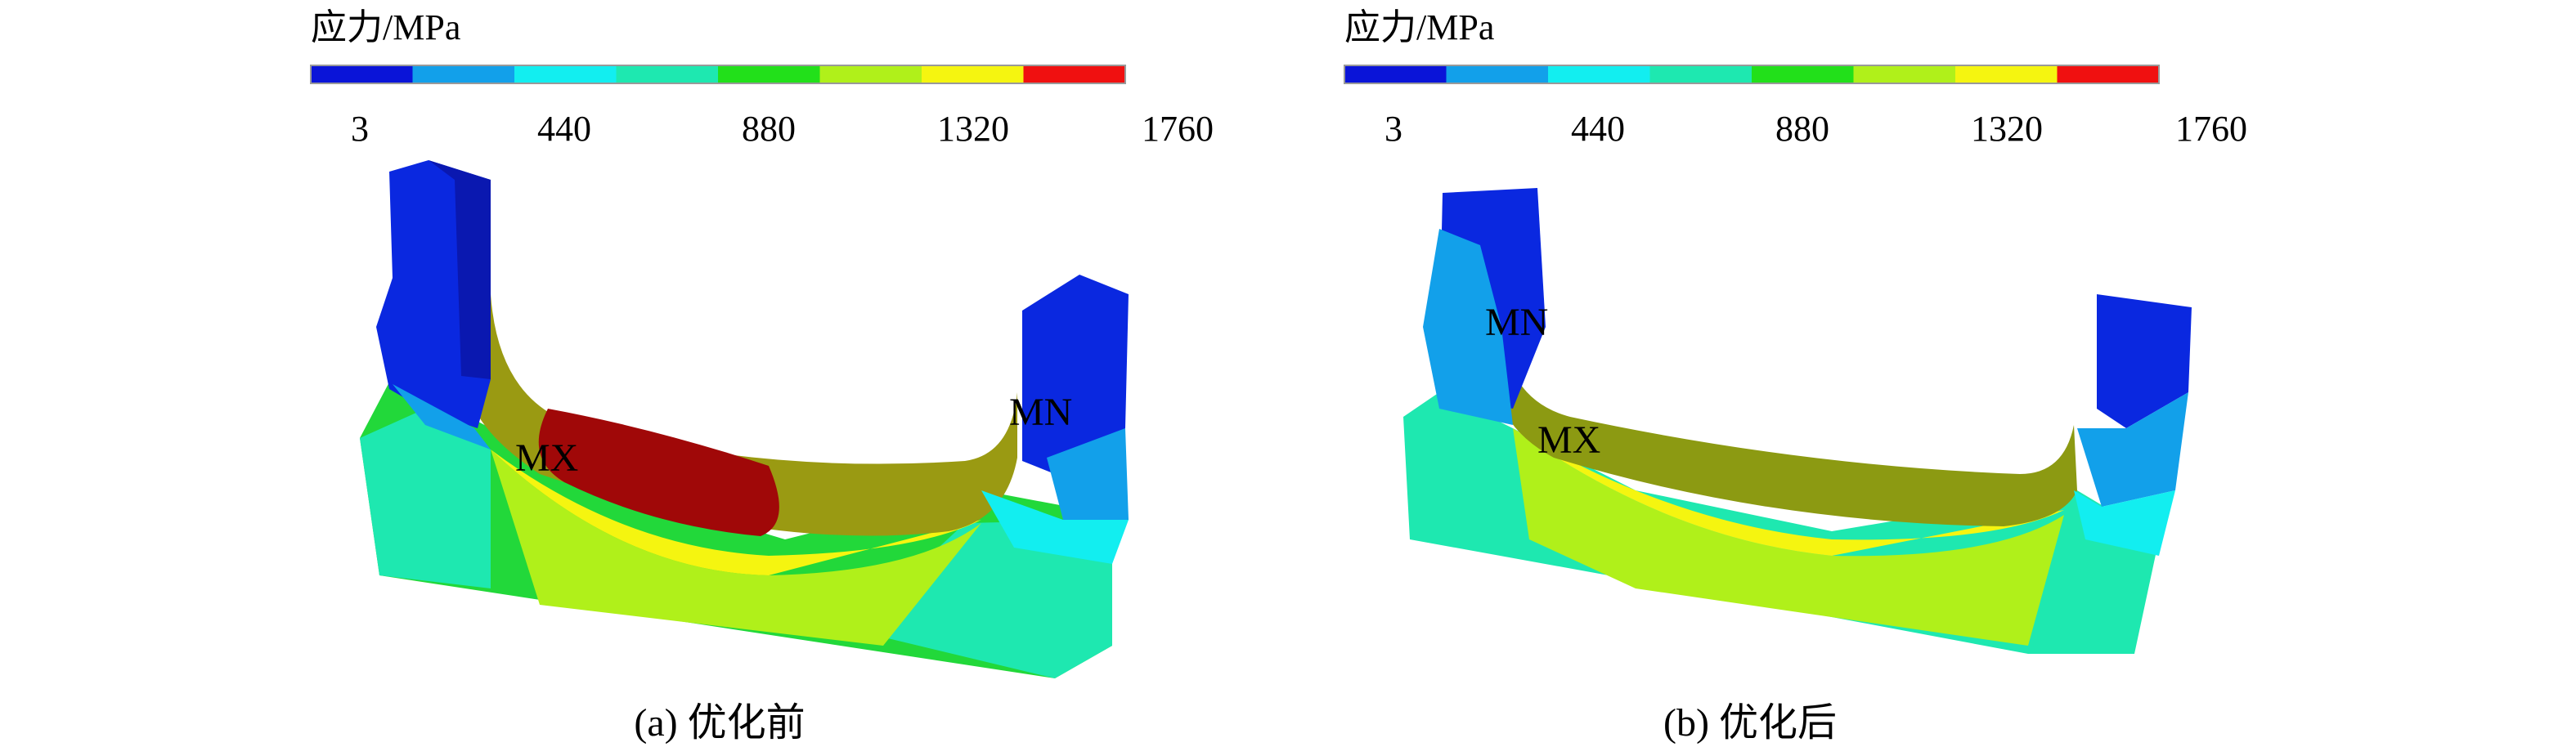 This screenshot has height=756, width=2576. Describe the element at coordinates (1750, 723) in the screenshot. I see `caption: (b) 优化后` at that location.